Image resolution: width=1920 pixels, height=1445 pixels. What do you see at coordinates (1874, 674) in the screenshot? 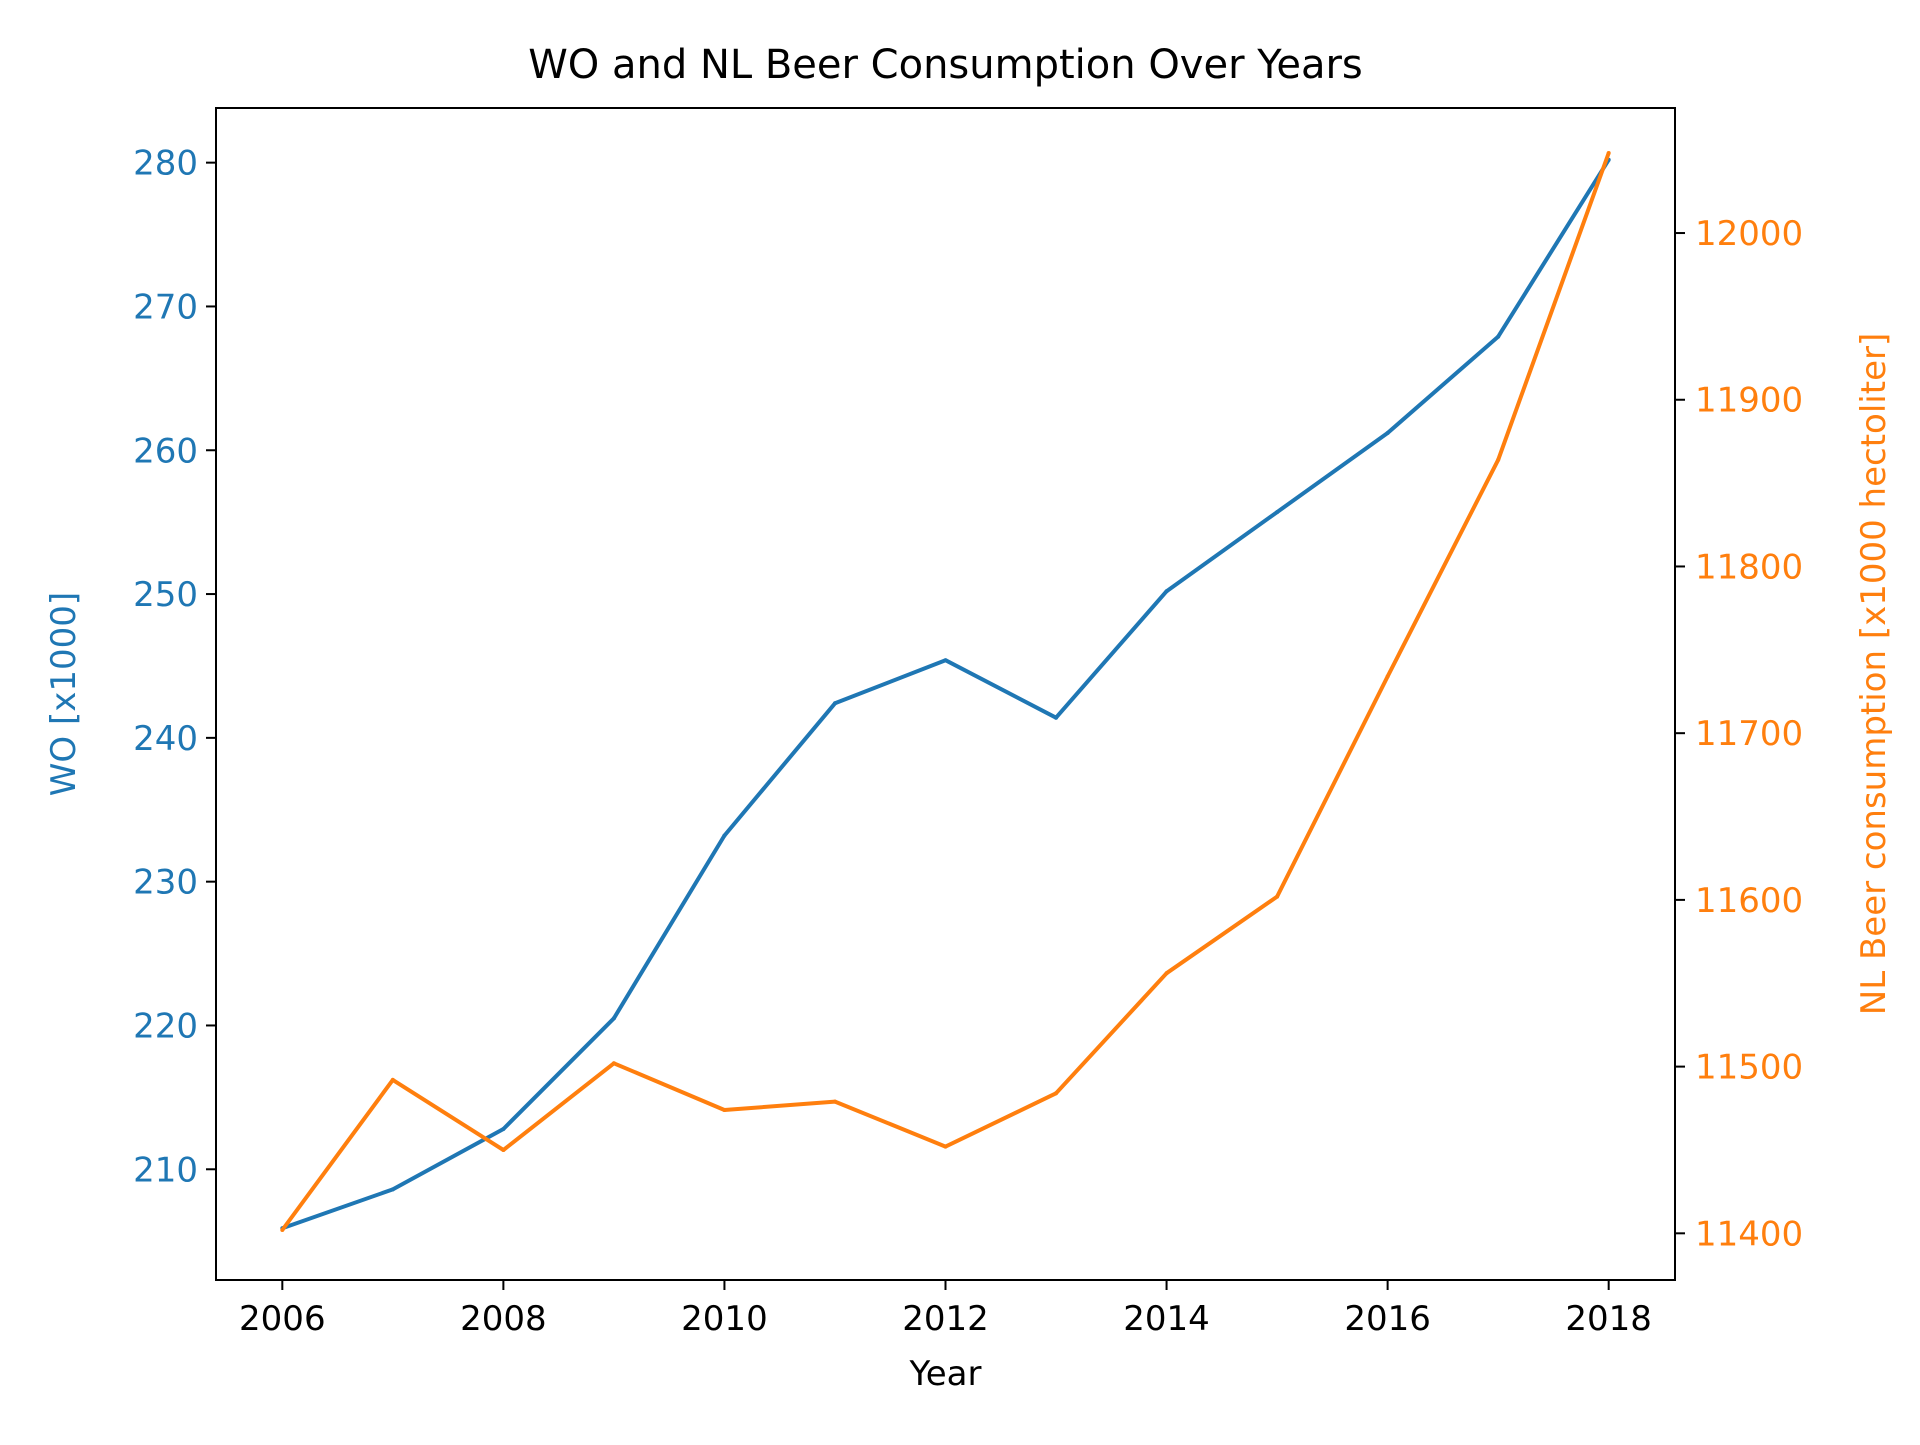
I see `right-y-axis-label: NL Beer consumption [x1000 hectoliter]` at bounding box center [1874, 674].